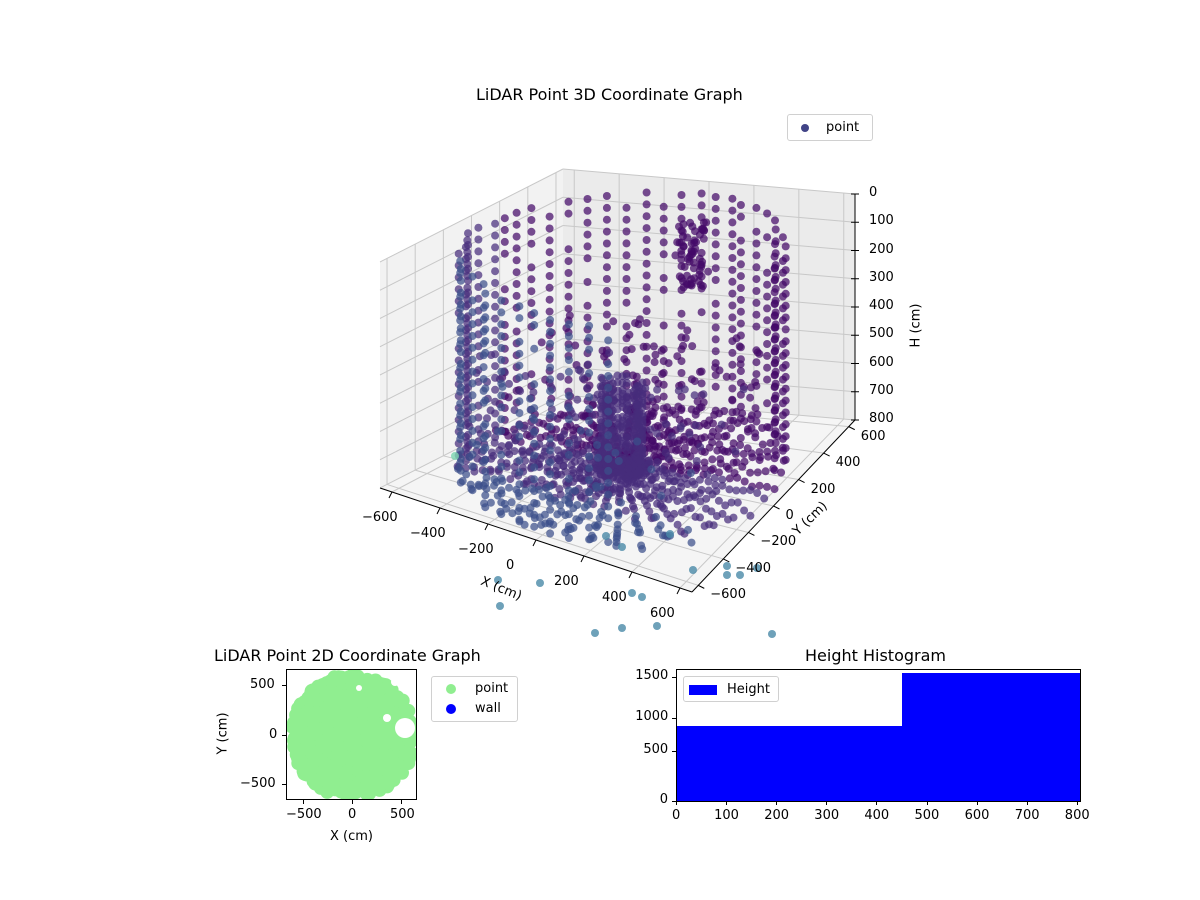  What do you see at coordinates (451, 708) in the screenshot?
I see `legend-wall-marker-icon` at bounding box center [451, 708].